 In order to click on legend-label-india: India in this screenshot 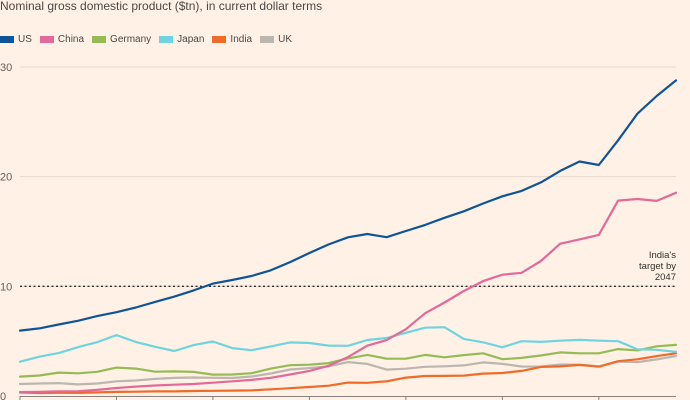, I will do `click(241, 39)`.